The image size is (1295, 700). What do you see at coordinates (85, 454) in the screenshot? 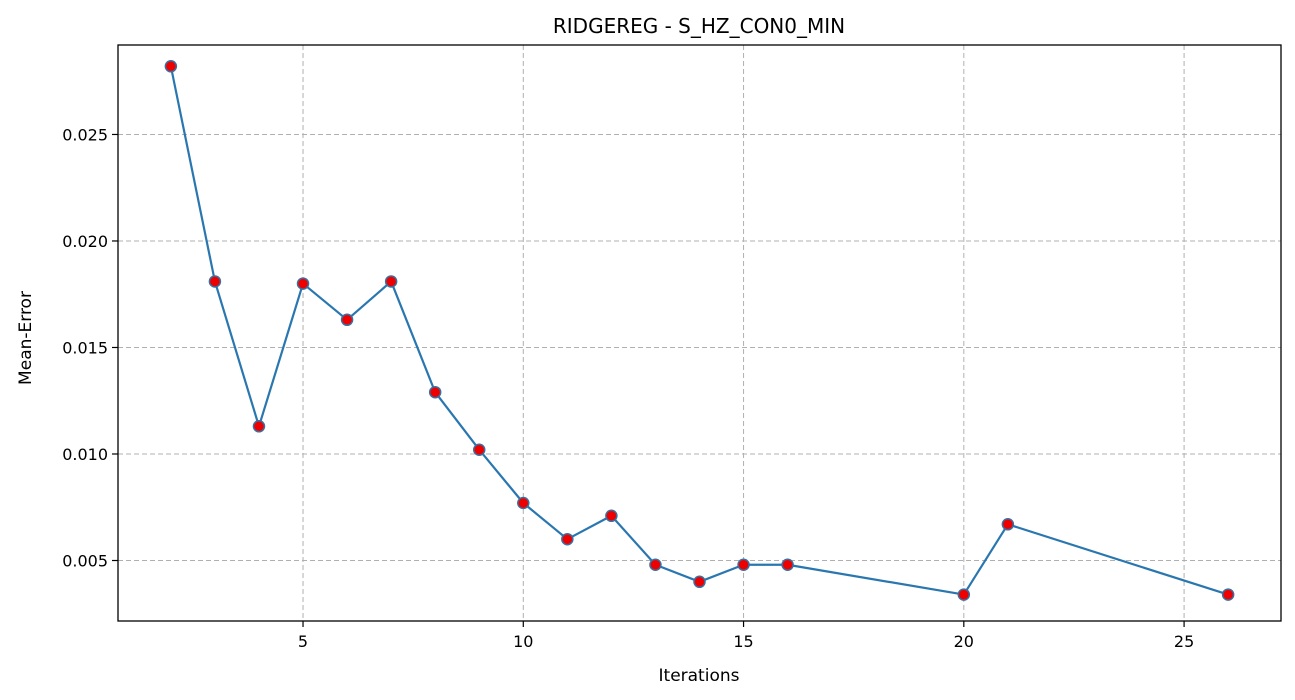
I see `y-tick-label: 0.010` at bounding box center [85, 454].